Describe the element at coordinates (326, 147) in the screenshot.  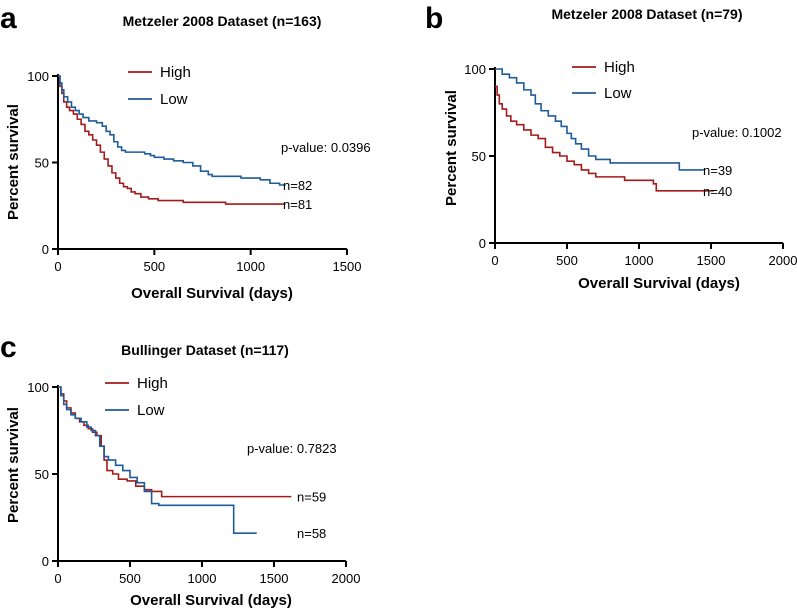
I see `p-value-annotation: p-value: 0.0396` at that location.